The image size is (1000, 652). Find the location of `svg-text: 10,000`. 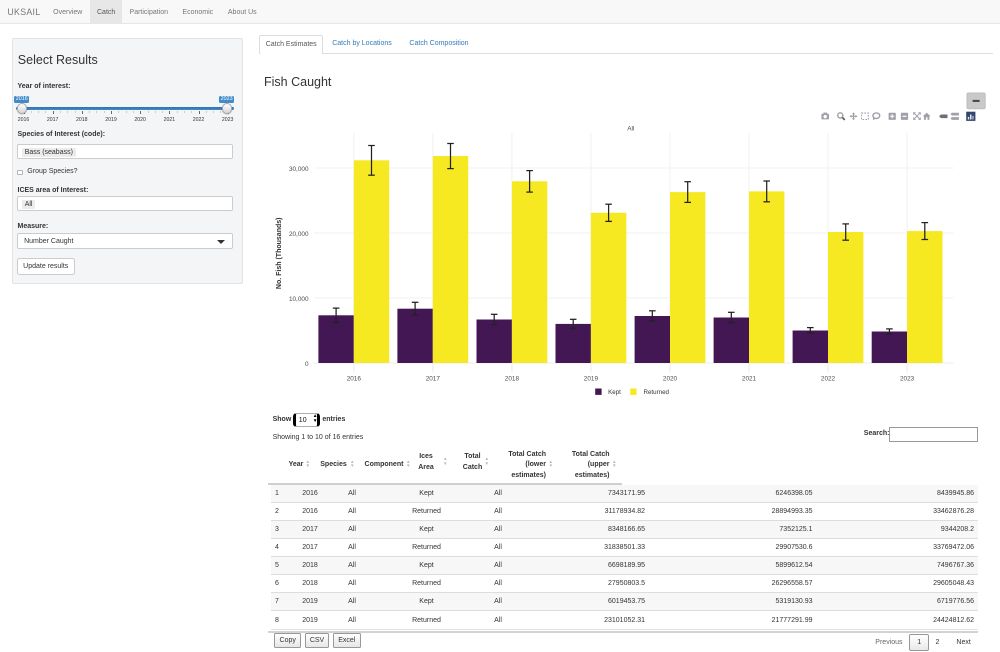

svg-text: 10,000 is located at coordinates (299, 299).